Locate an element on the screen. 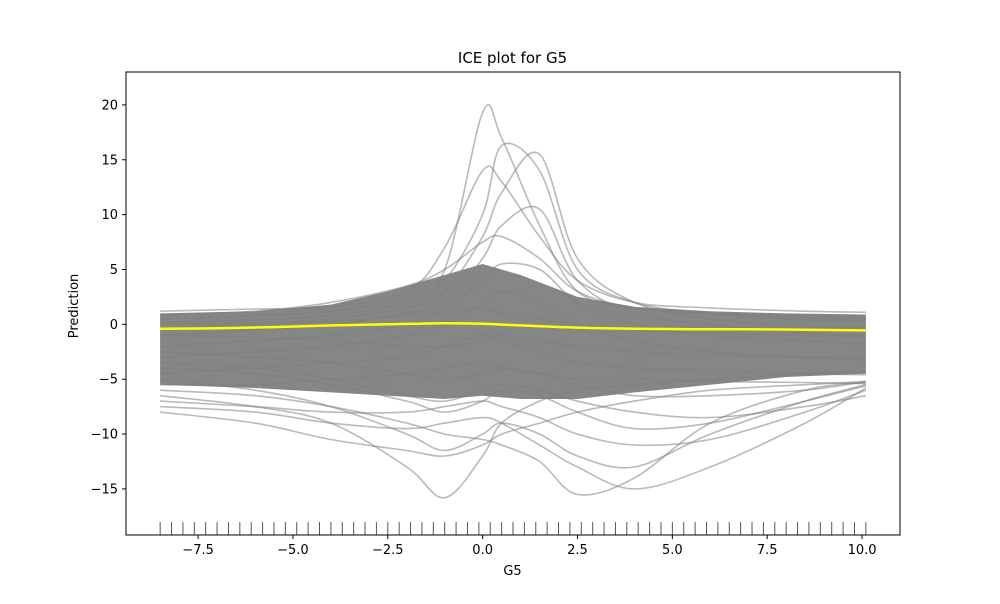 The height and width of the screenshot is (604, 1000). x-tick-label: 2.5 is located at coordinates (577, 550).